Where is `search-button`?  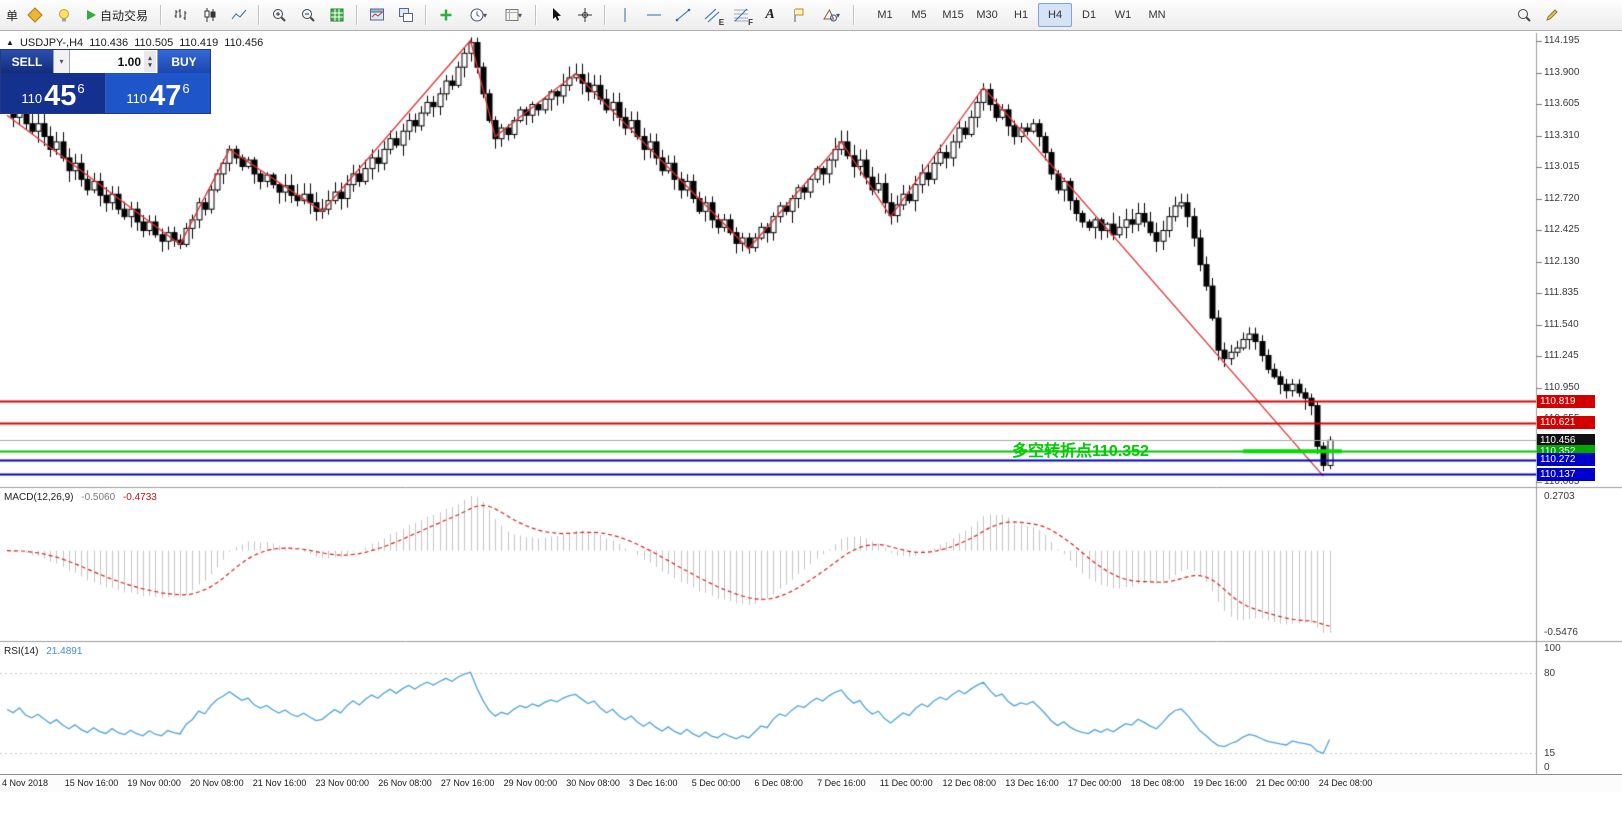 search-button is located at coordinates (1524, 15).